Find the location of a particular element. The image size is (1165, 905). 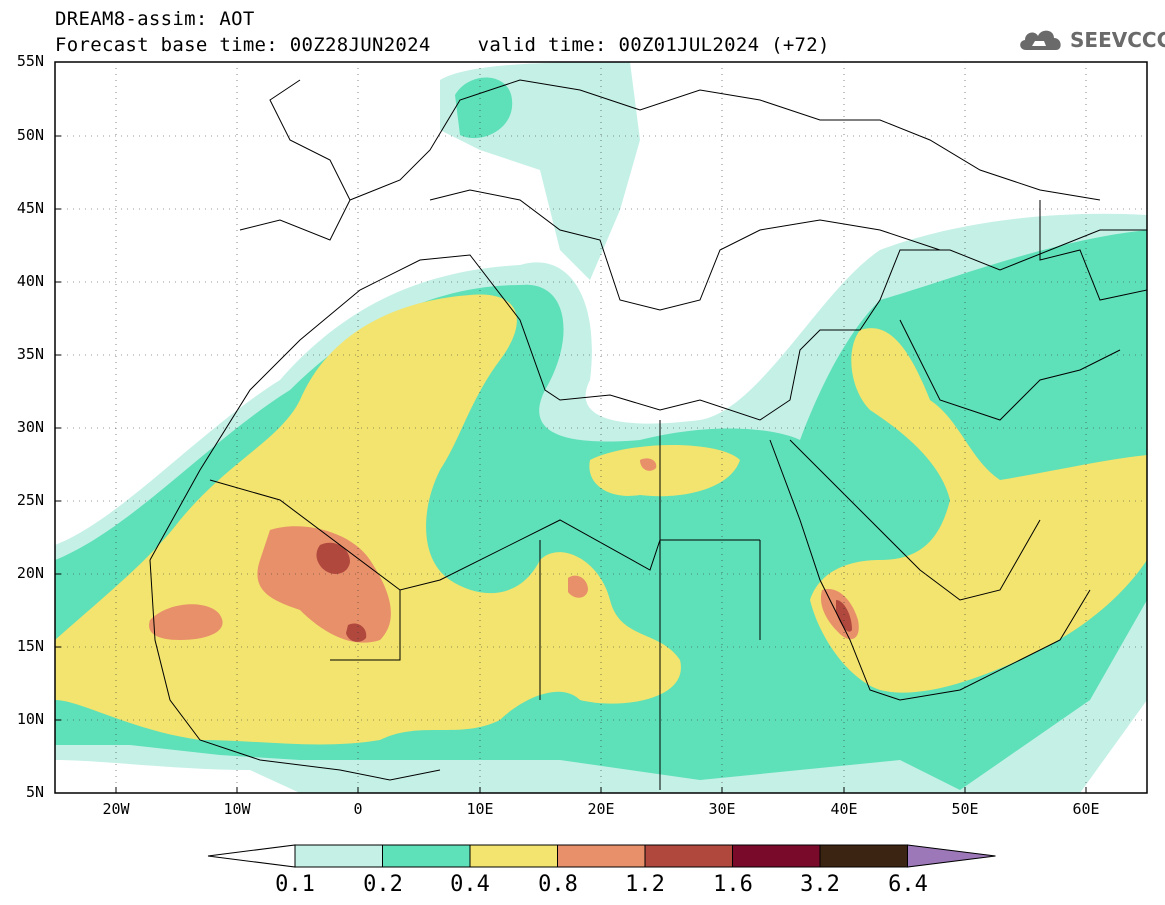

lat-label: 40N is located at coordinates (30, 281).